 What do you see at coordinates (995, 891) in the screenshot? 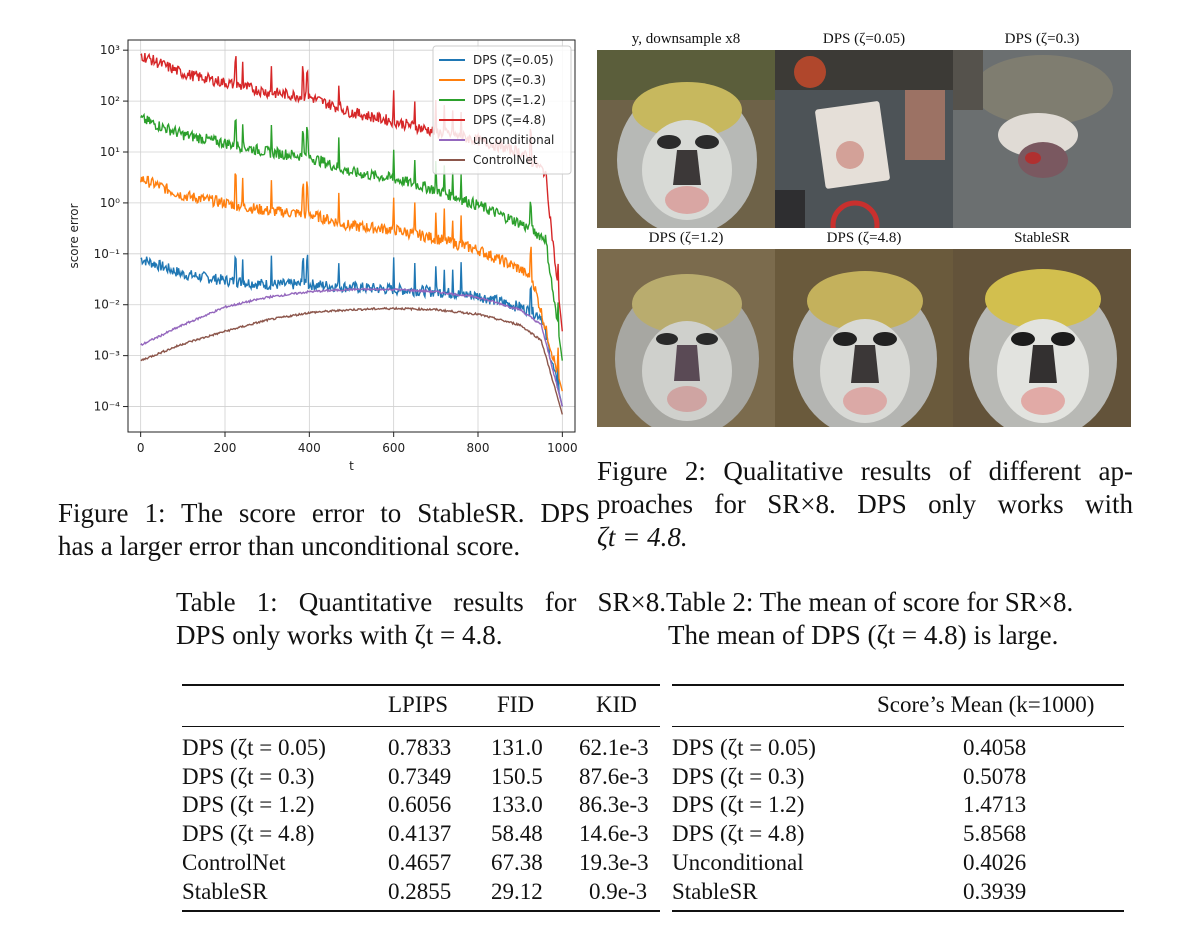
I see `table2-cell: 0.3939` at bounding box center [995, 891].